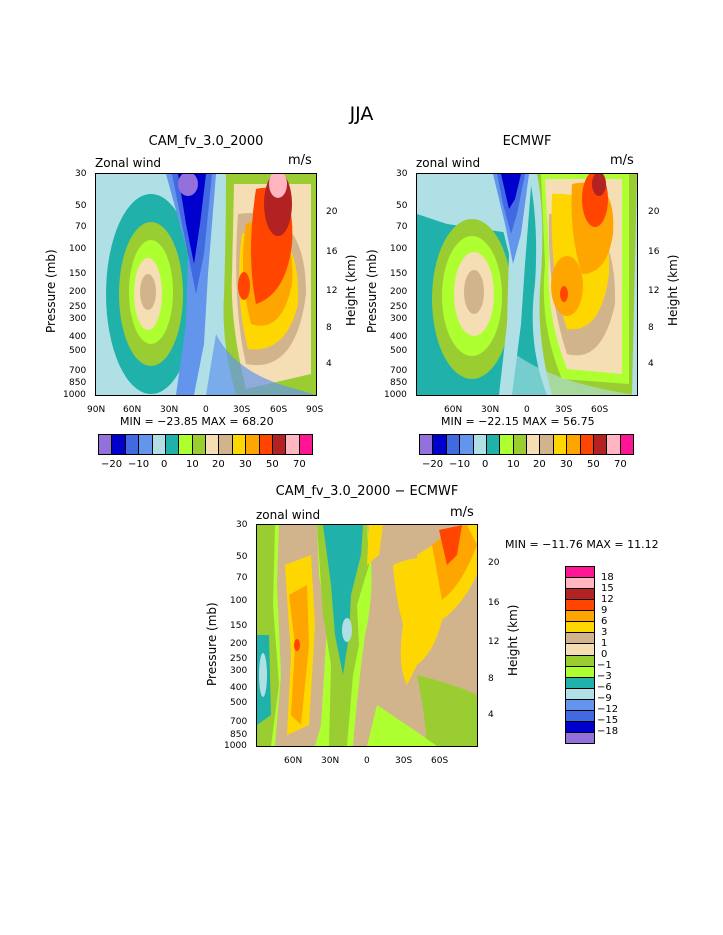  I want to click on p3-colorbar, so click(580, 655).